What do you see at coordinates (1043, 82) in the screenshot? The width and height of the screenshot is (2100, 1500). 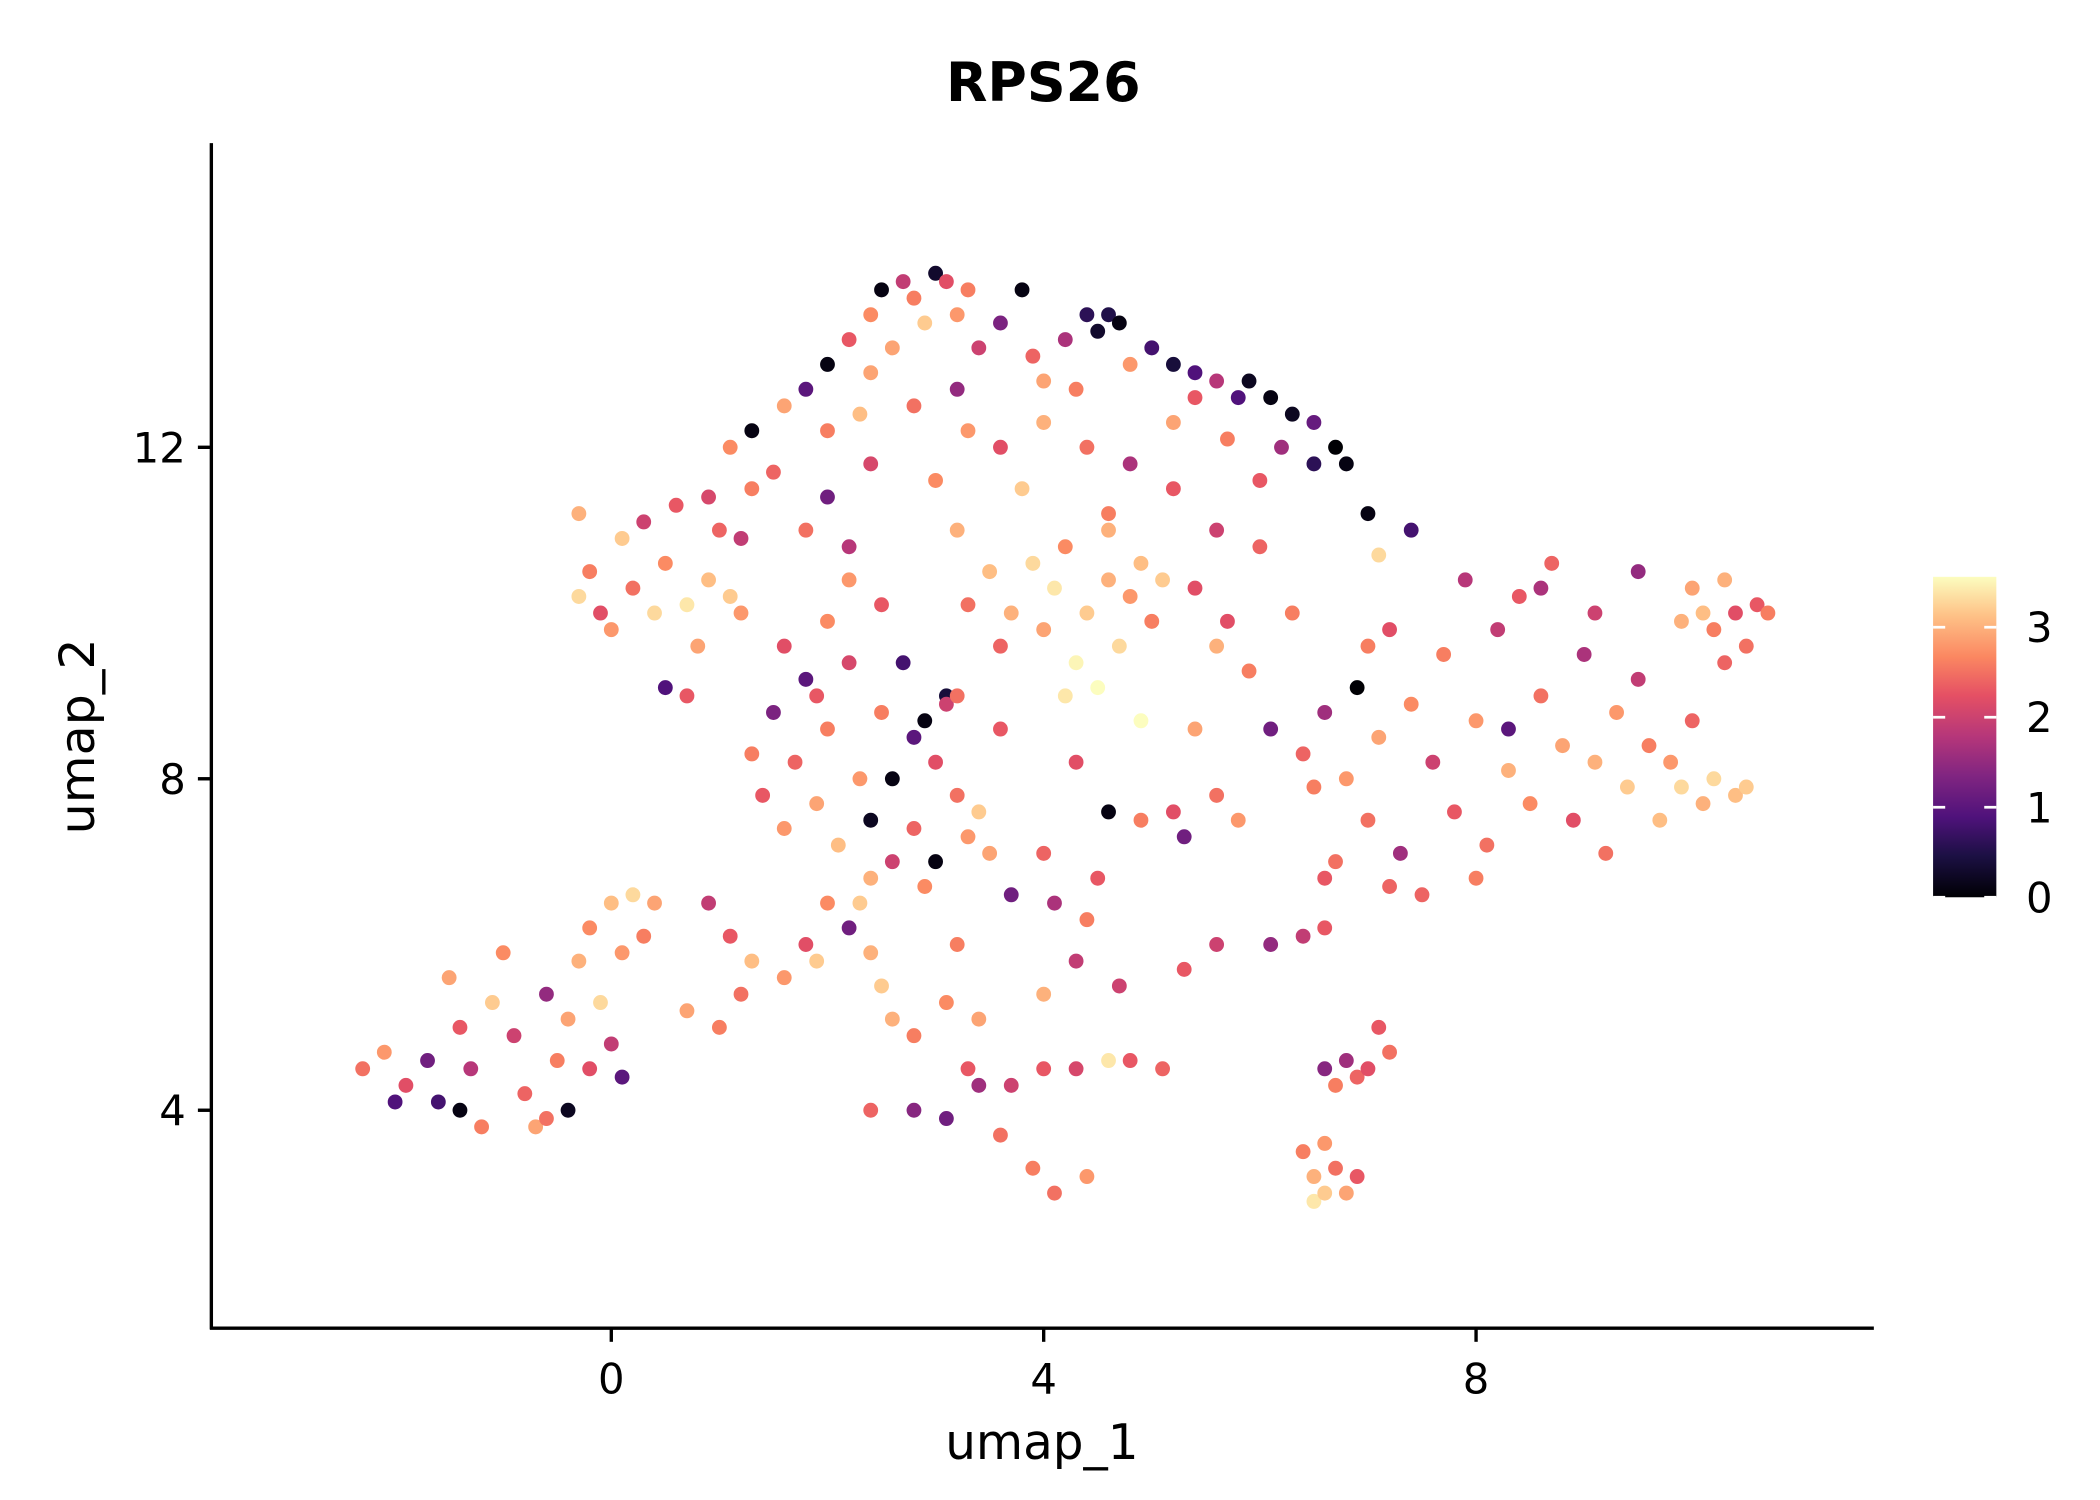 I see `chart-title: RPS26` at bounding box center [1043, 82].